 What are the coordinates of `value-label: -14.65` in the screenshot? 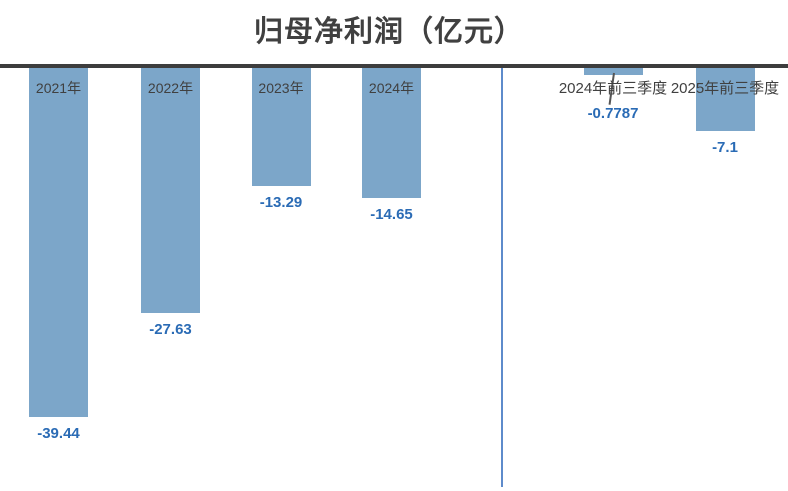 It's located at (391, 214).